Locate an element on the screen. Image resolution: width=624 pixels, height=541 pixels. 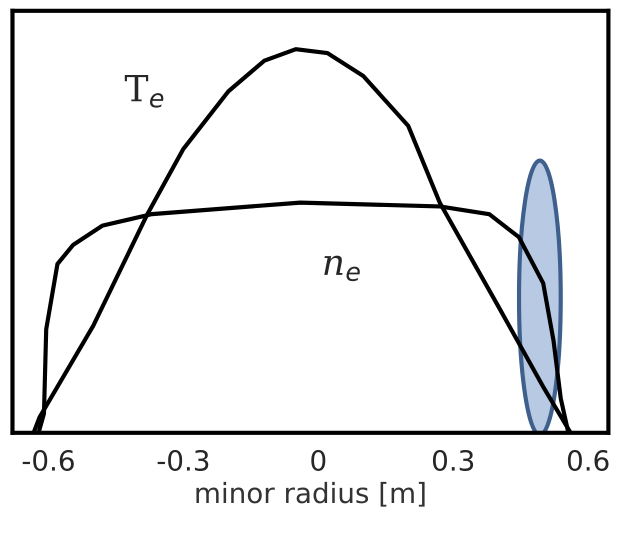
x-axis-title: minor radius [m] is located at coordinates (310, 494).